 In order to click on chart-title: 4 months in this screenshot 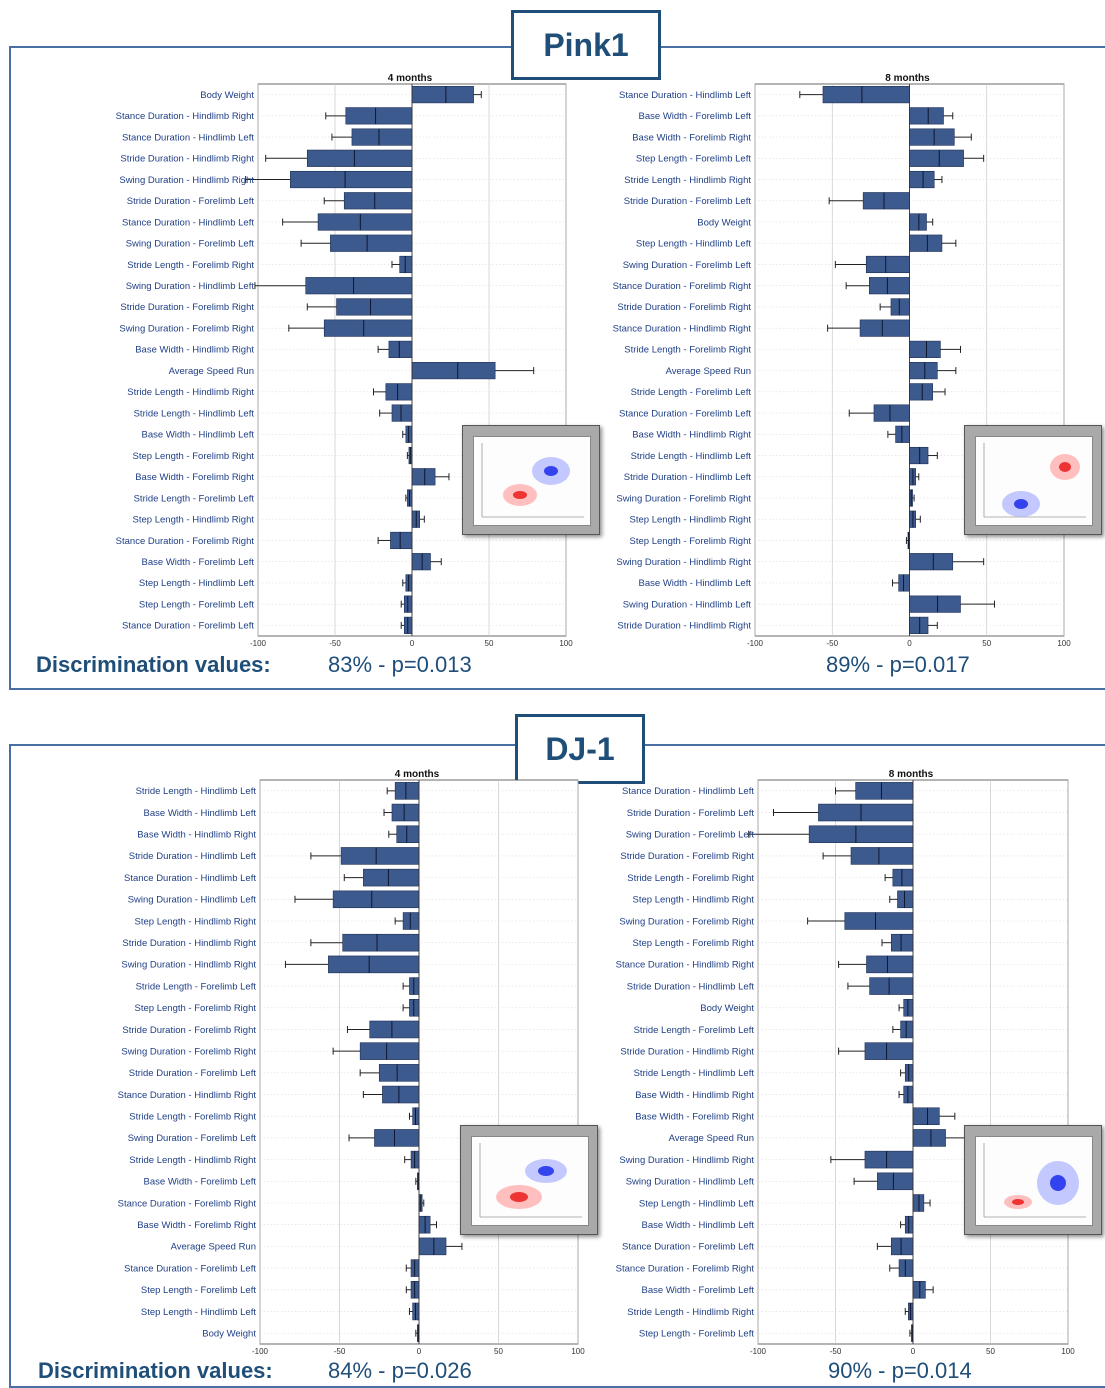, I will do `click(417, 774)`.